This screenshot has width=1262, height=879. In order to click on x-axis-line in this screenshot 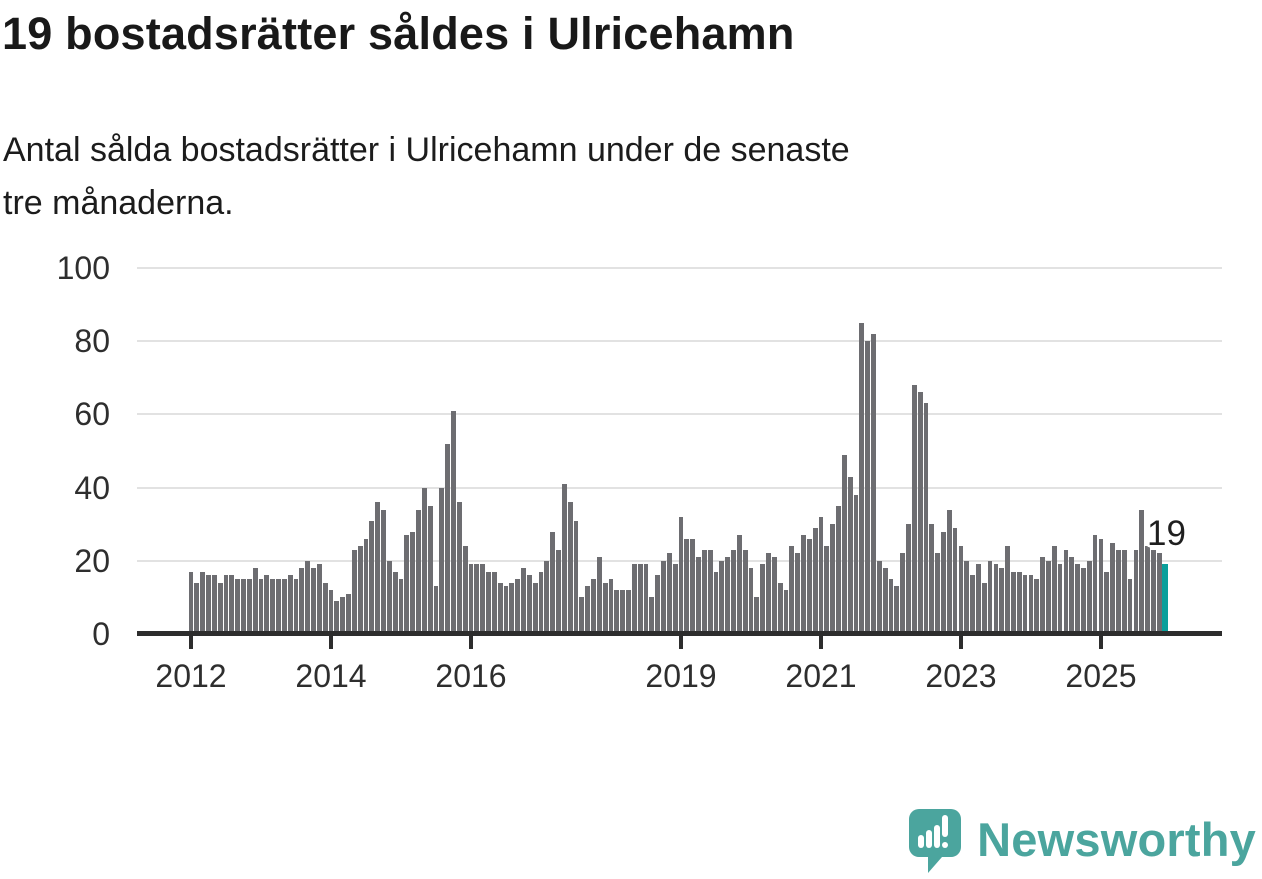, I will do `click(679, 633)`.